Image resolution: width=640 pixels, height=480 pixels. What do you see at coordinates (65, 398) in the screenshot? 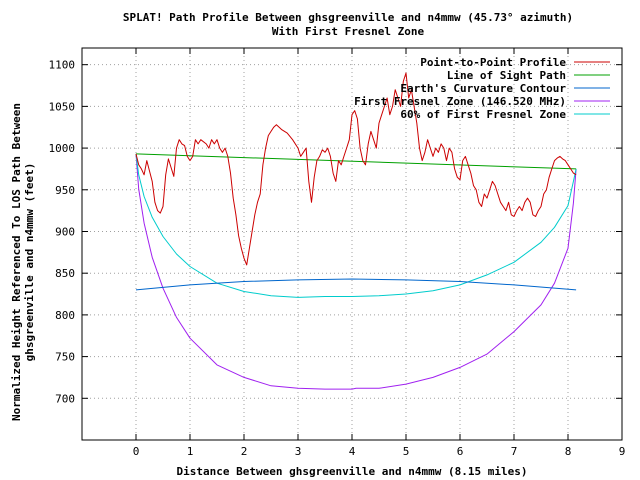
I see `y-tick-label: 700` at bounding box center [65, 398].